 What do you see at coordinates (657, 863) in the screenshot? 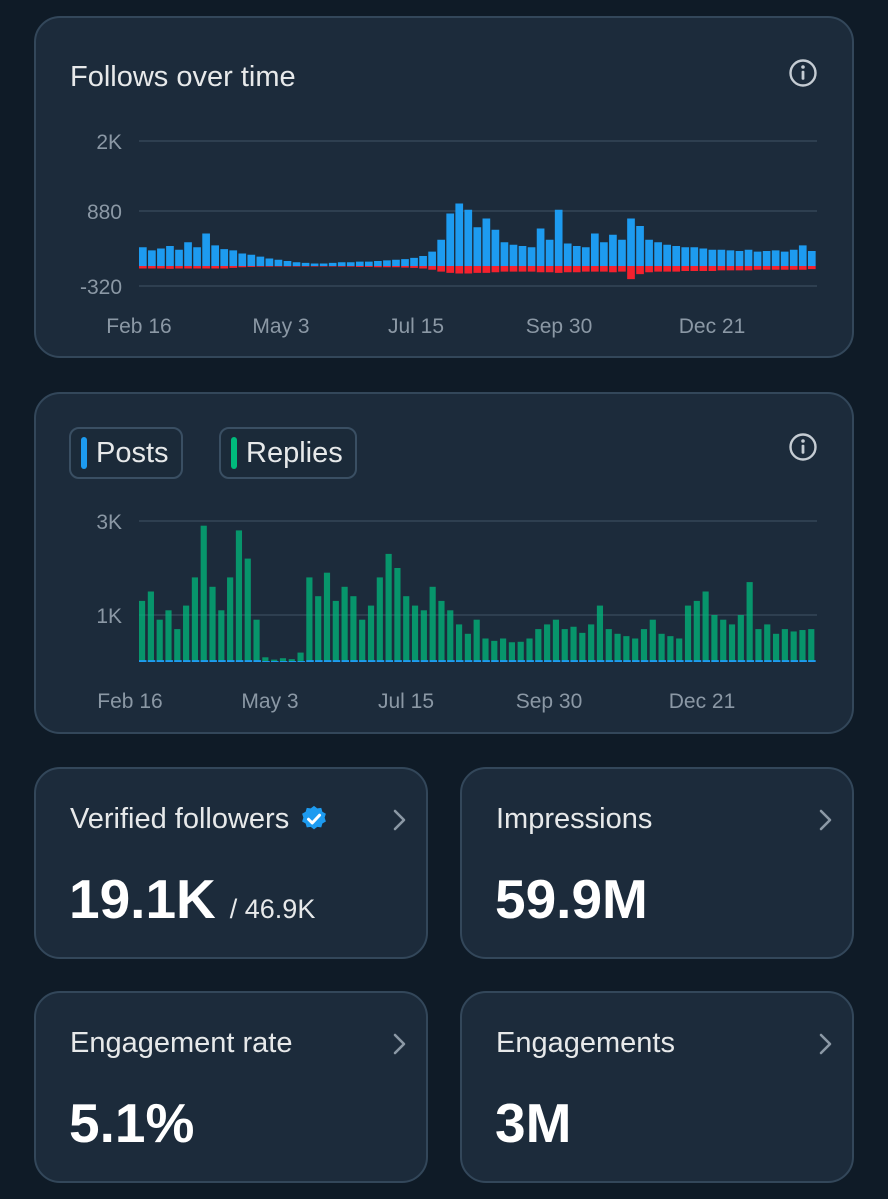
I see `impressions-card: Impressions 59.9M` at bounding box center [657, 863].